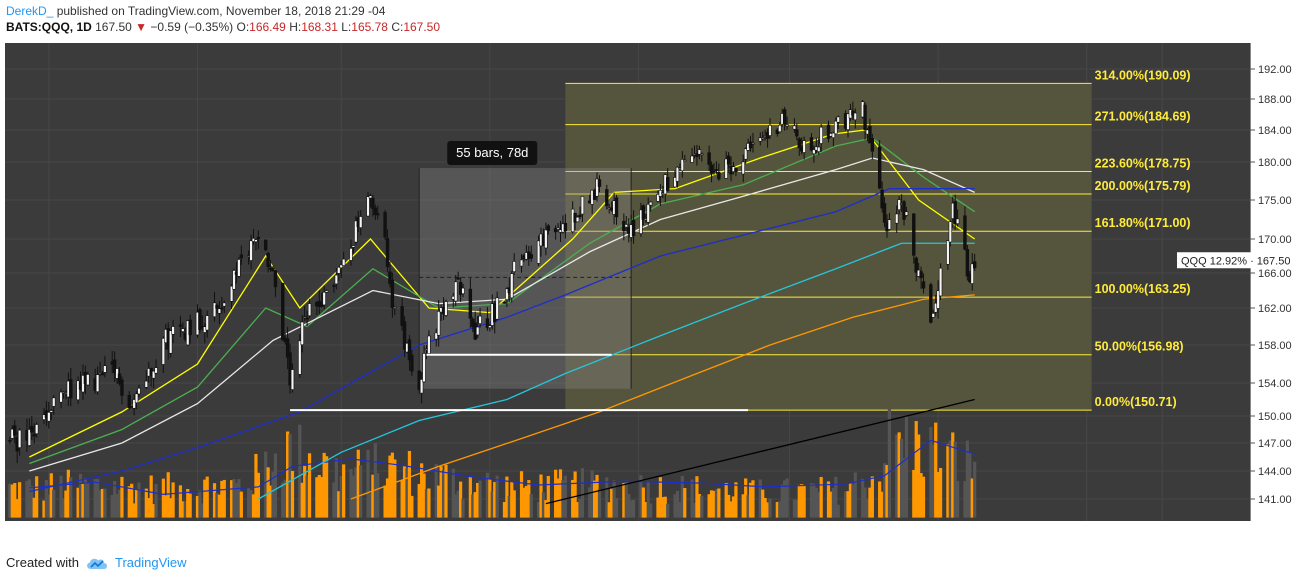 The height and width of the screenshot is (581, 1300). What do you see at coordinates (1136, 402) in the screenshot?
I see `fib-level-label: 0.00%(150.71)` at bounding box center [1136, 402].